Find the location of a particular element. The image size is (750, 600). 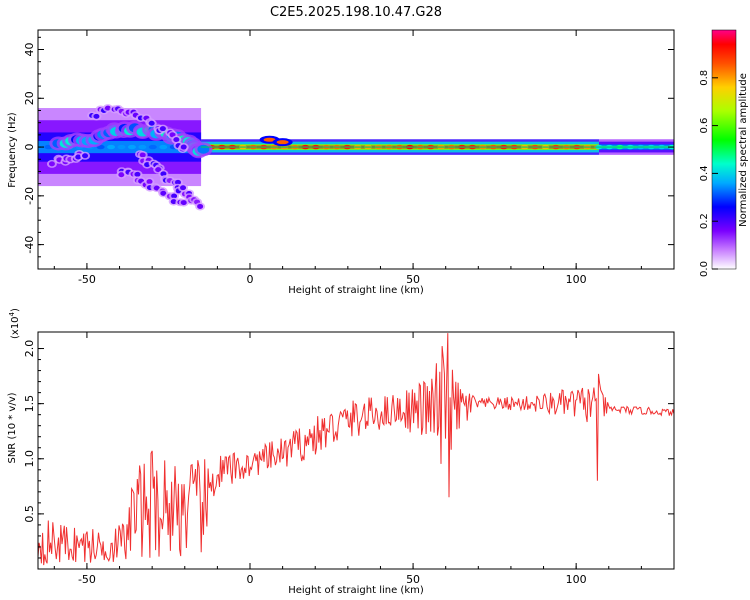

y-tick-label: 20 is located at coordinates (29, 98).